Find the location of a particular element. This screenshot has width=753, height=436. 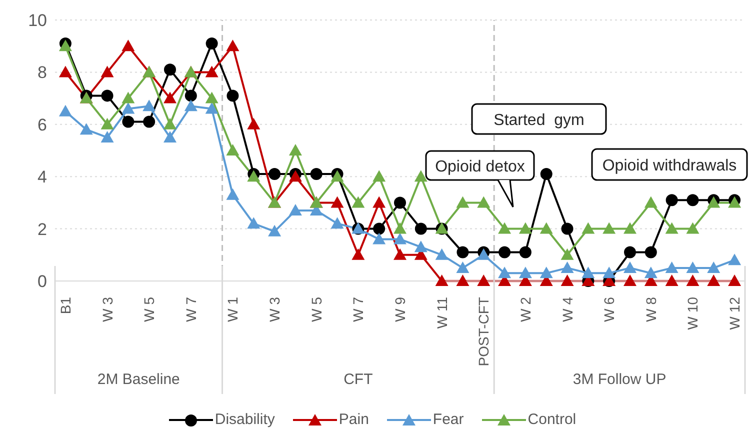

x-tick-label: W 2 is located at coordinates (525, 309).